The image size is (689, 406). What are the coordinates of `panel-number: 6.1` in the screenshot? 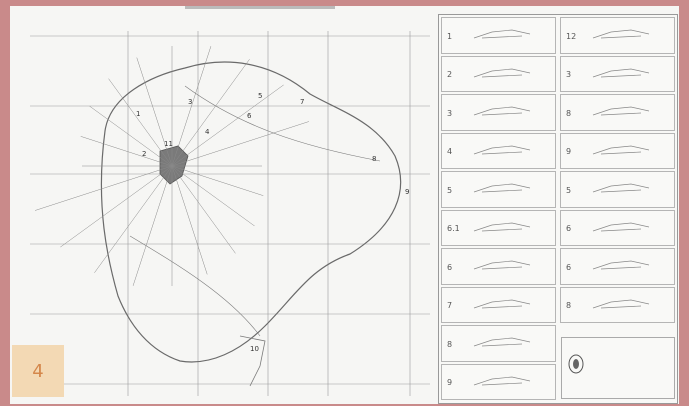 It's located at (453, 229).